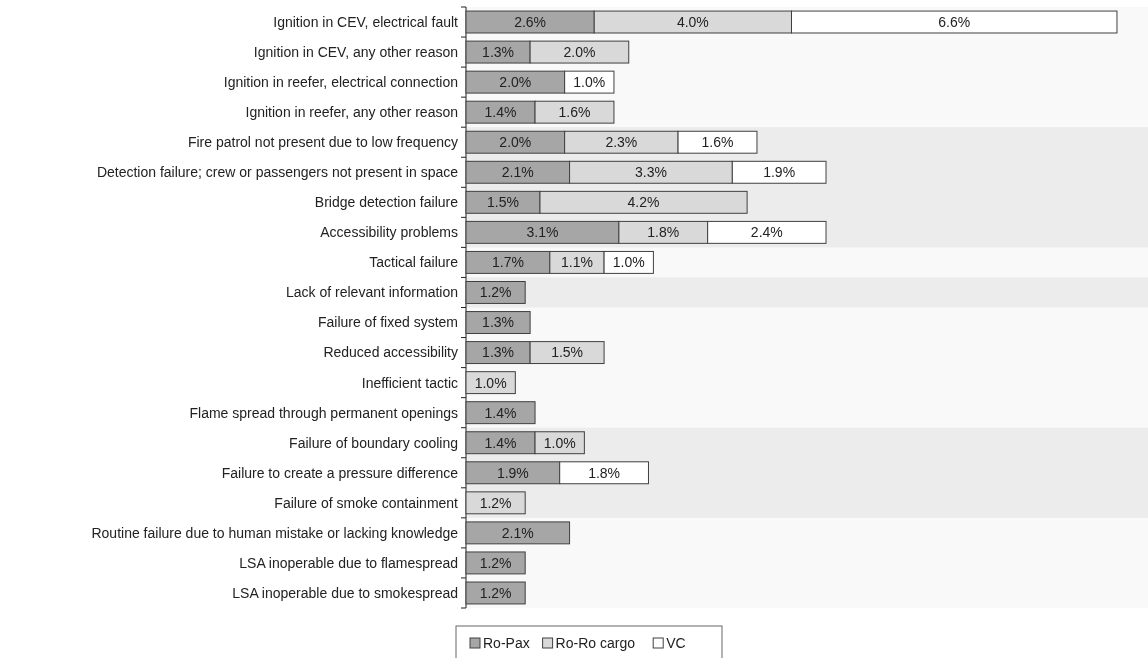  What do you see at coordinates (340, 472) in the screenshot?
I see `y-tick-label: Failure to create a pressure difference` at bounding box center [340, 472].